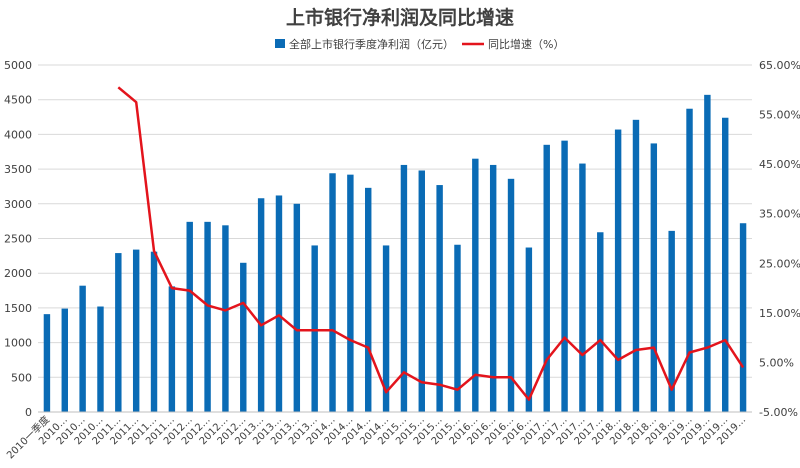 The image size is (800, 468). Describe the element at coordinates (18, 100) in the screenshot. I see `left-tick-label: 4500` at that location.